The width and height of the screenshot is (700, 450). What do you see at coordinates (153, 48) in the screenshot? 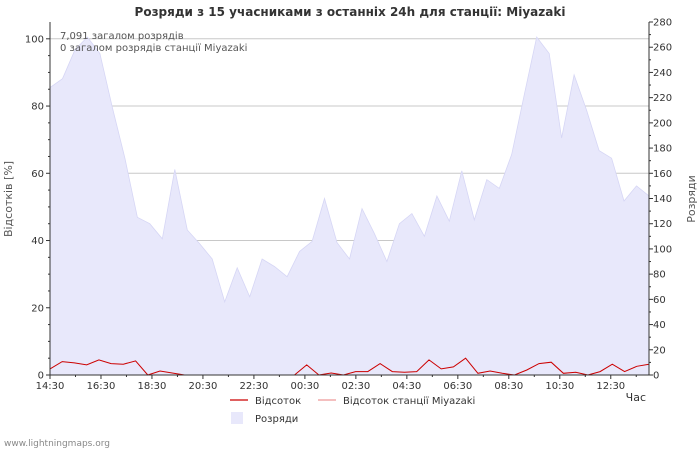
I see `station-strokes-info: 0 загалом розрядів станції Miyazaki` at bounding box center [153, 48].